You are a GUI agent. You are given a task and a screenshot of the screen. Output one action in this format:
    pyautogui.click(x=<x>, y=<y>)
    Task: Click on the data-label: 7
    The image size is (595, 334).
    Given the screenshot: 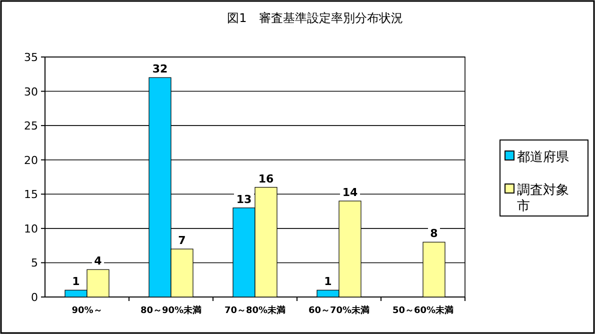 What is the action you would take?
    pyautogui.click(x=182, y=240)
    